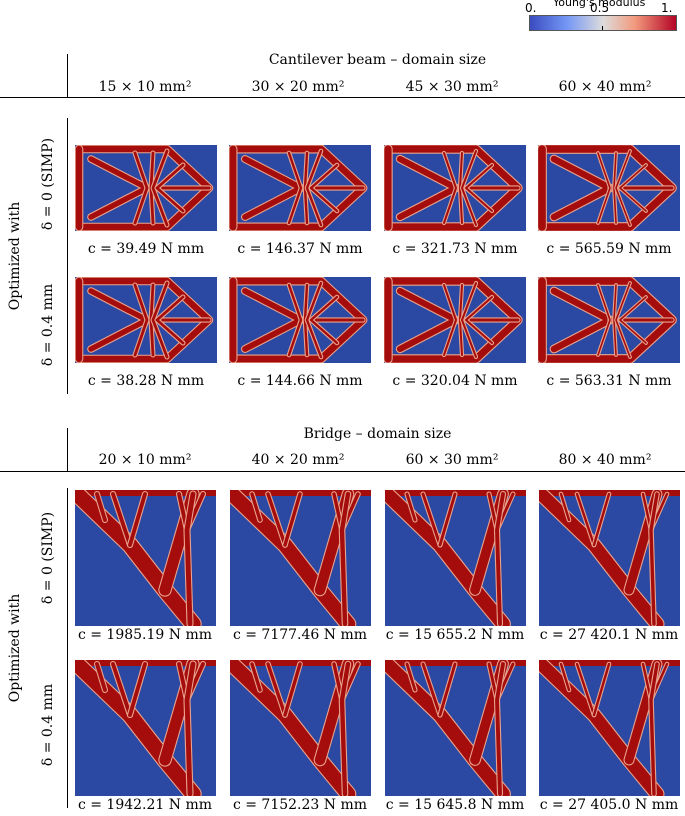 The height and width of the screenshot is (816, 685). Describe the element at coordinates (455, 188) in the screenshot. I see `cantilever-panel-simp-45x30` at that location.